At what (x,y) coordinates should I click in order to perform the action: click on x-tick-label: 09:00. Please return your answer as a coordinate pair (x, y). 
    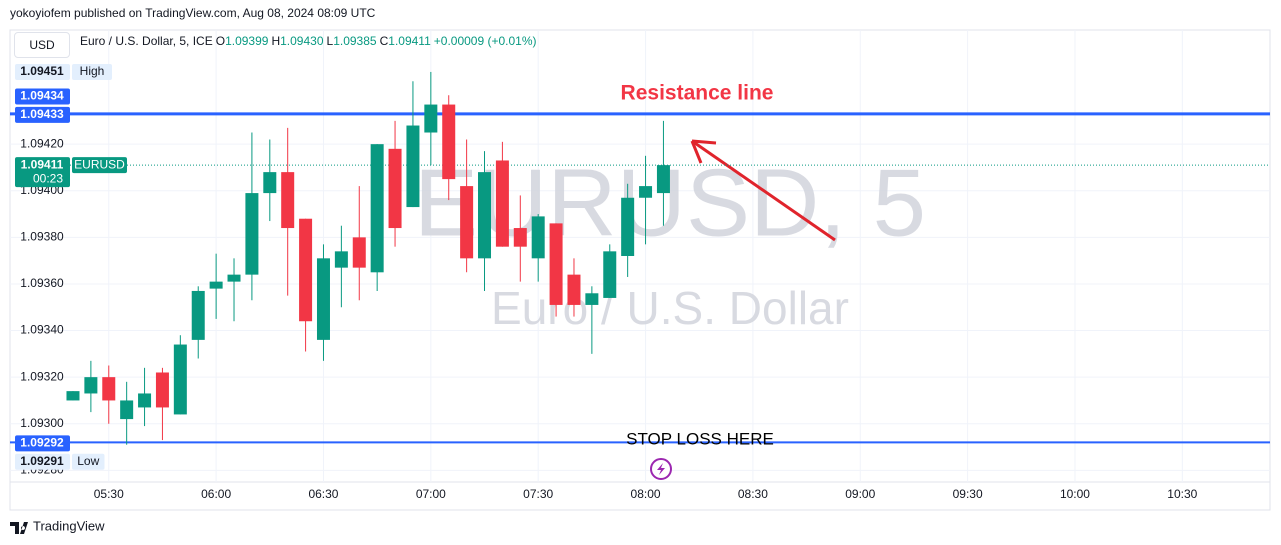
    Looking at the image, I should click on (860, 494).